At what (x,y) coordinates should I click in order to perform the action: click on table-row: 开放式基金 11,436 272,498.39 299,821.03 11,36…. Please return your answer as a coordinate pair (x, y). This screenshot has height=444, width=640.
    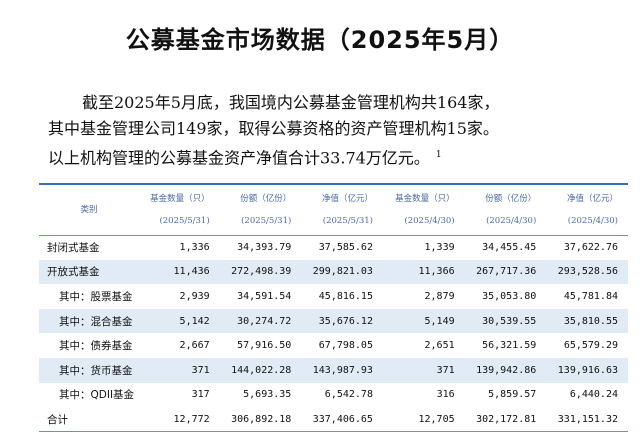
    Looking at the image, I should click on (333, 272).